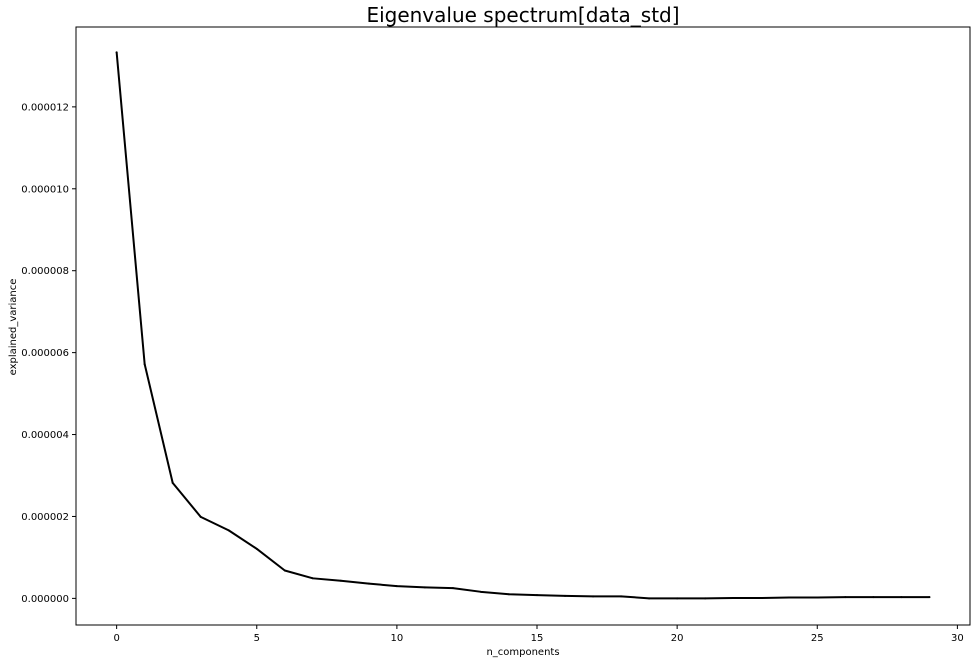 This screenshot has width=979, height=664. What do you see at coordinates (116, 638) in the screenshot?
I see `x-tick-label: 0` at bounding box center [116, 638].